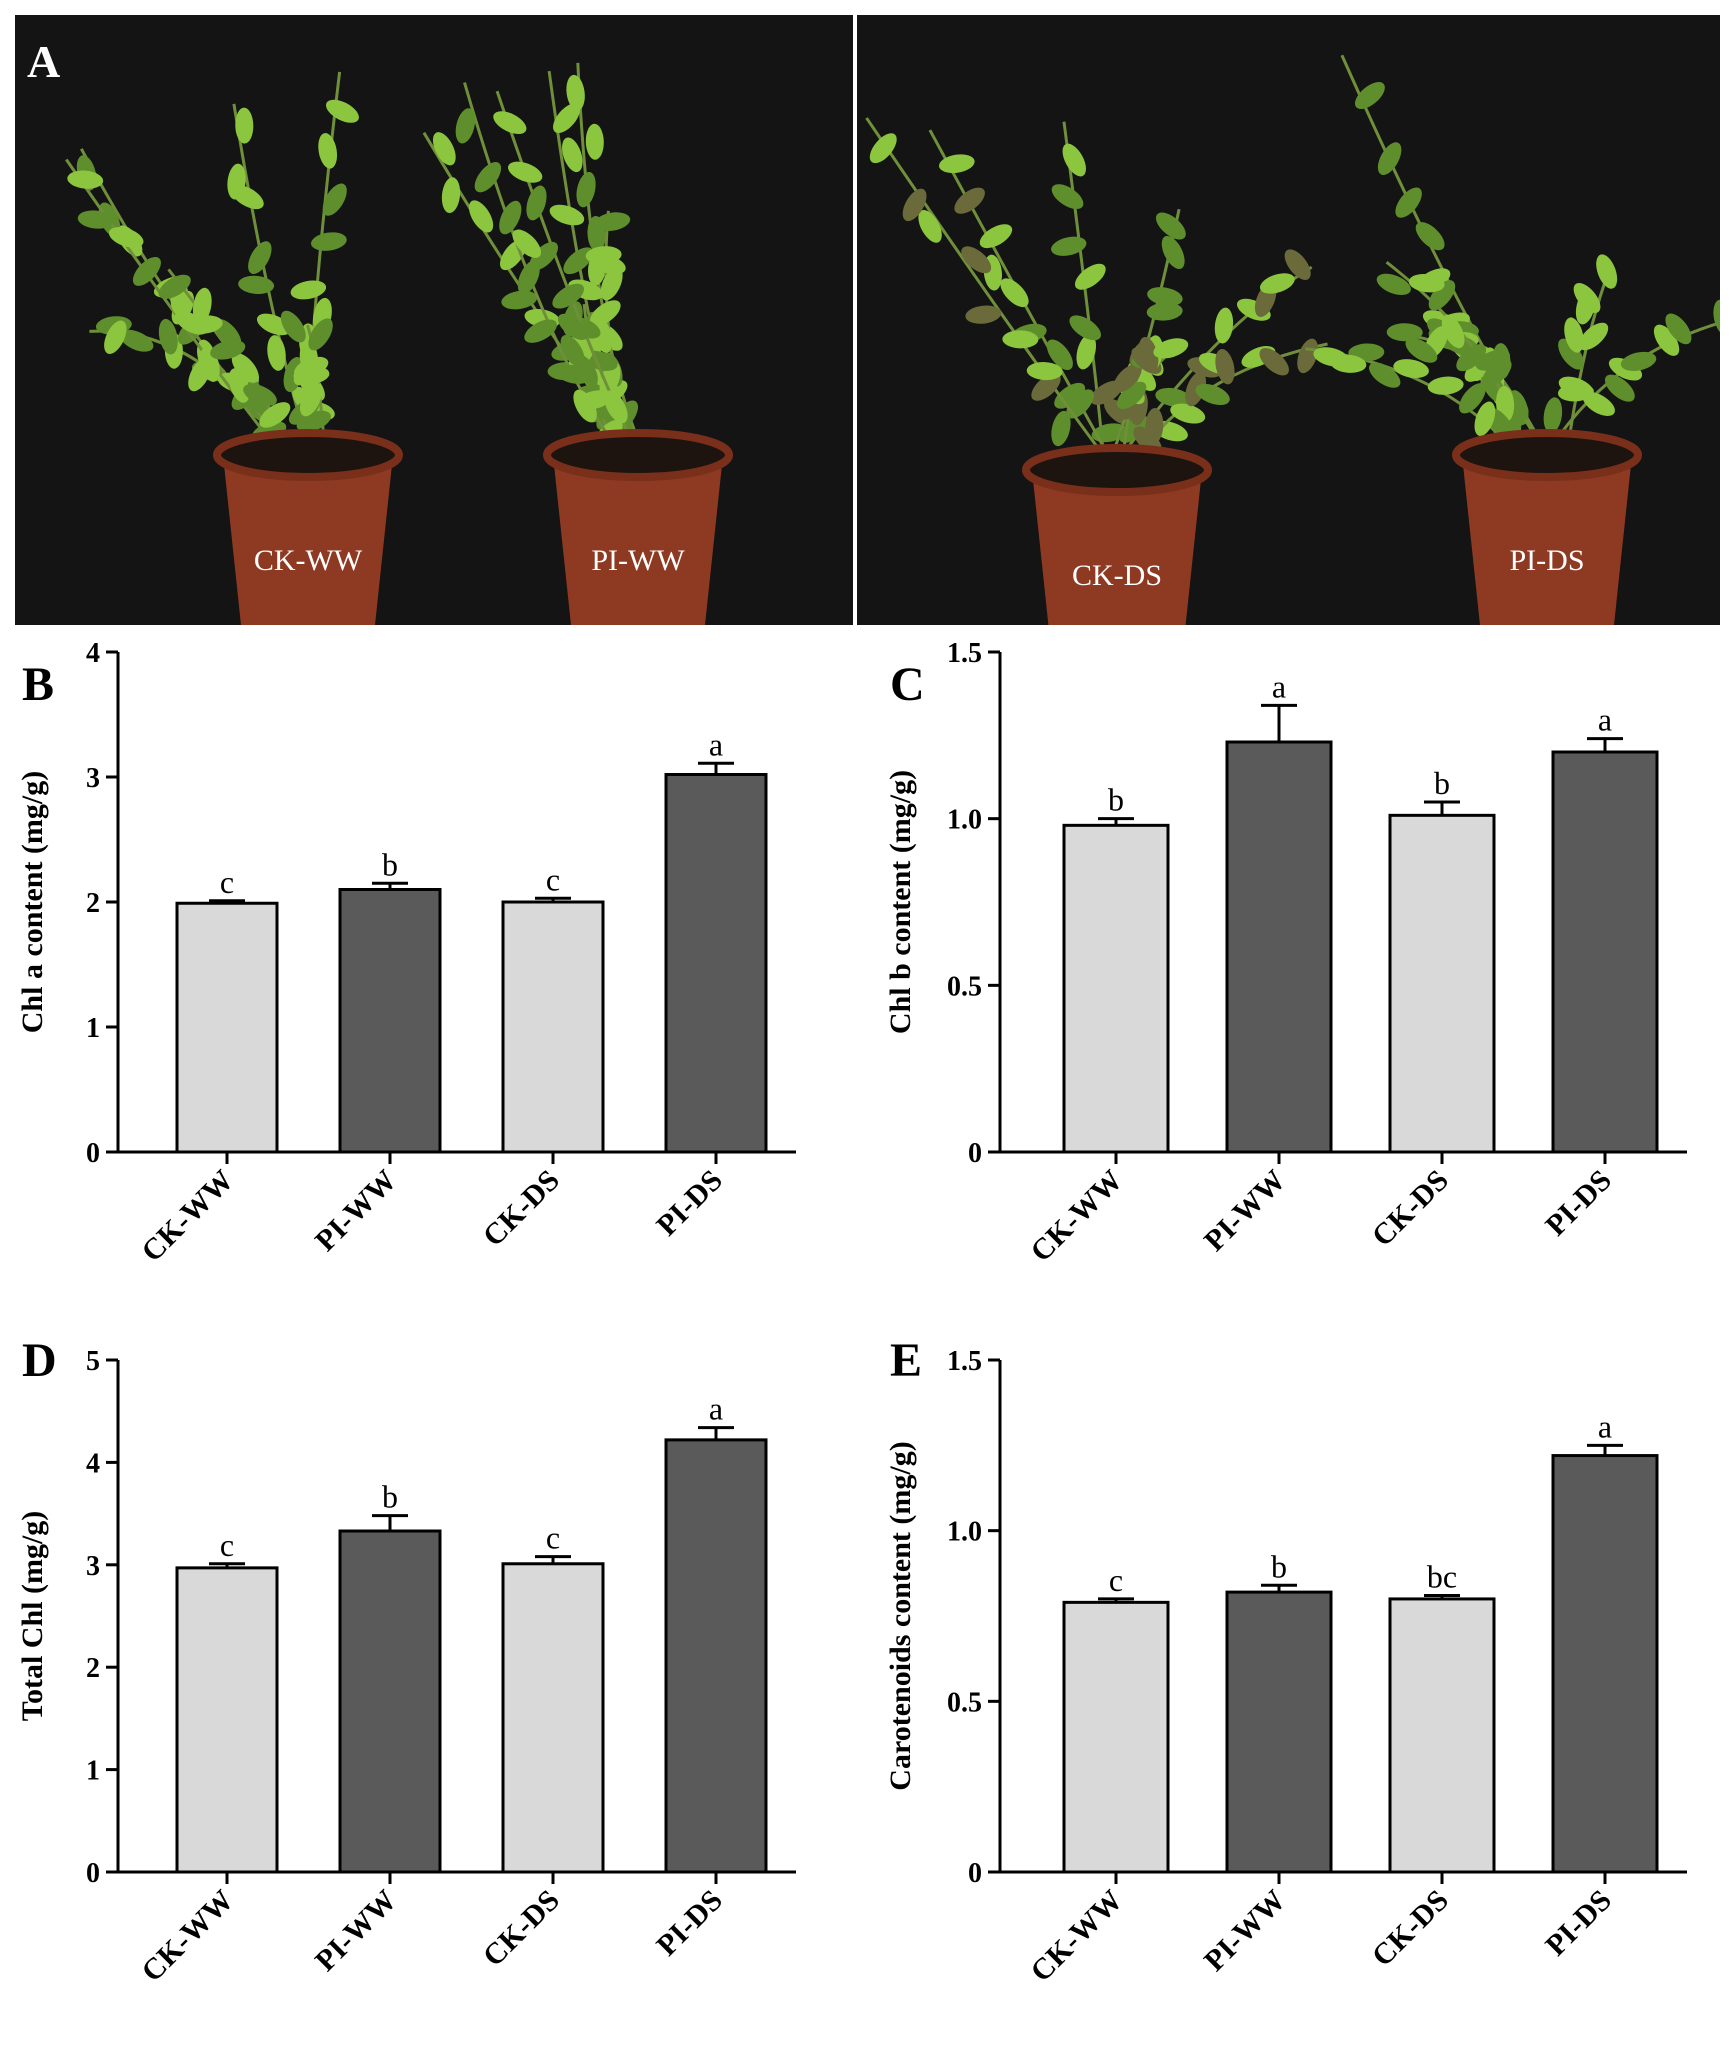  What do you see at coordinates (93, 903) in the screenshot?
I see `y-tick-label: 2` at bounding box center [93, 903].